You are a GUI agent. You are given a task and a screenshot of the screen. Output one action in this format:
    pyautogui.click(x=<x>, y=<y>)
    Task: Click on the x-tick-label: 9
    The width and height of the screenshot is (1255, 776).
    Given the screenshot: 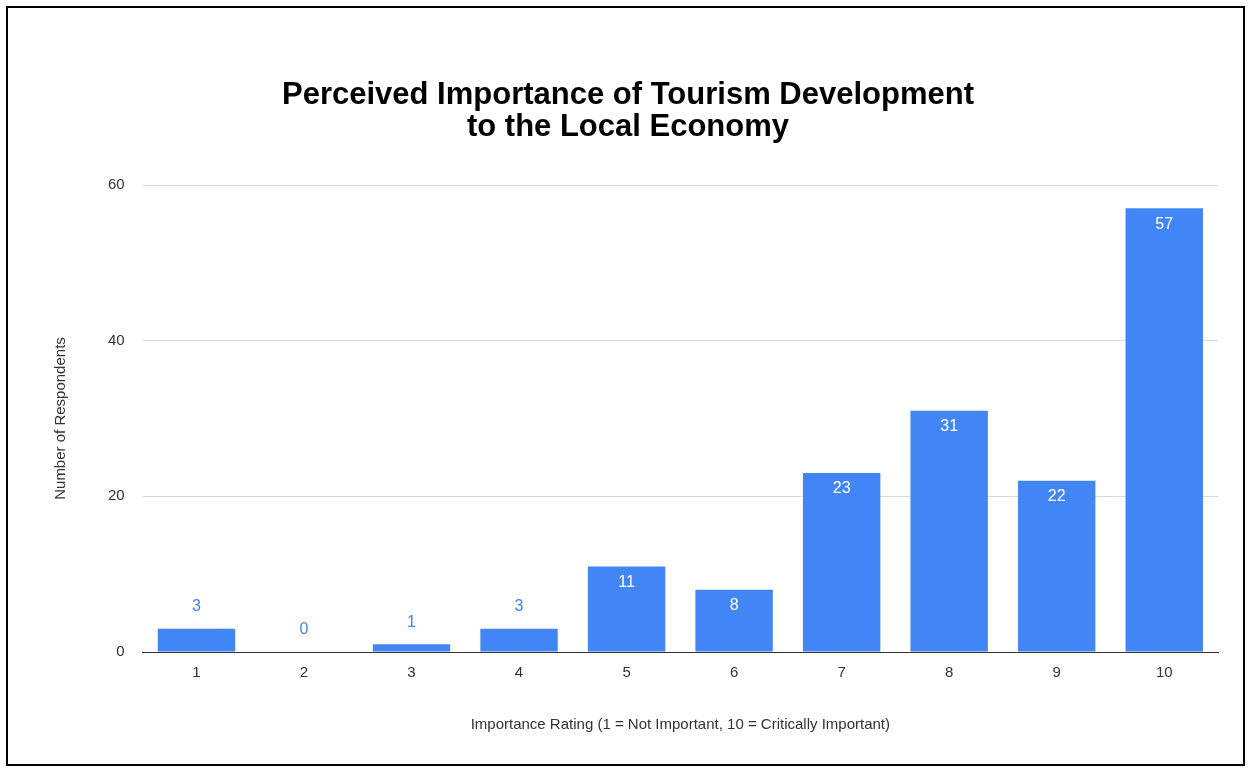 What is the action you would take?
    pyautogui.click(x=1056, y=672)
    